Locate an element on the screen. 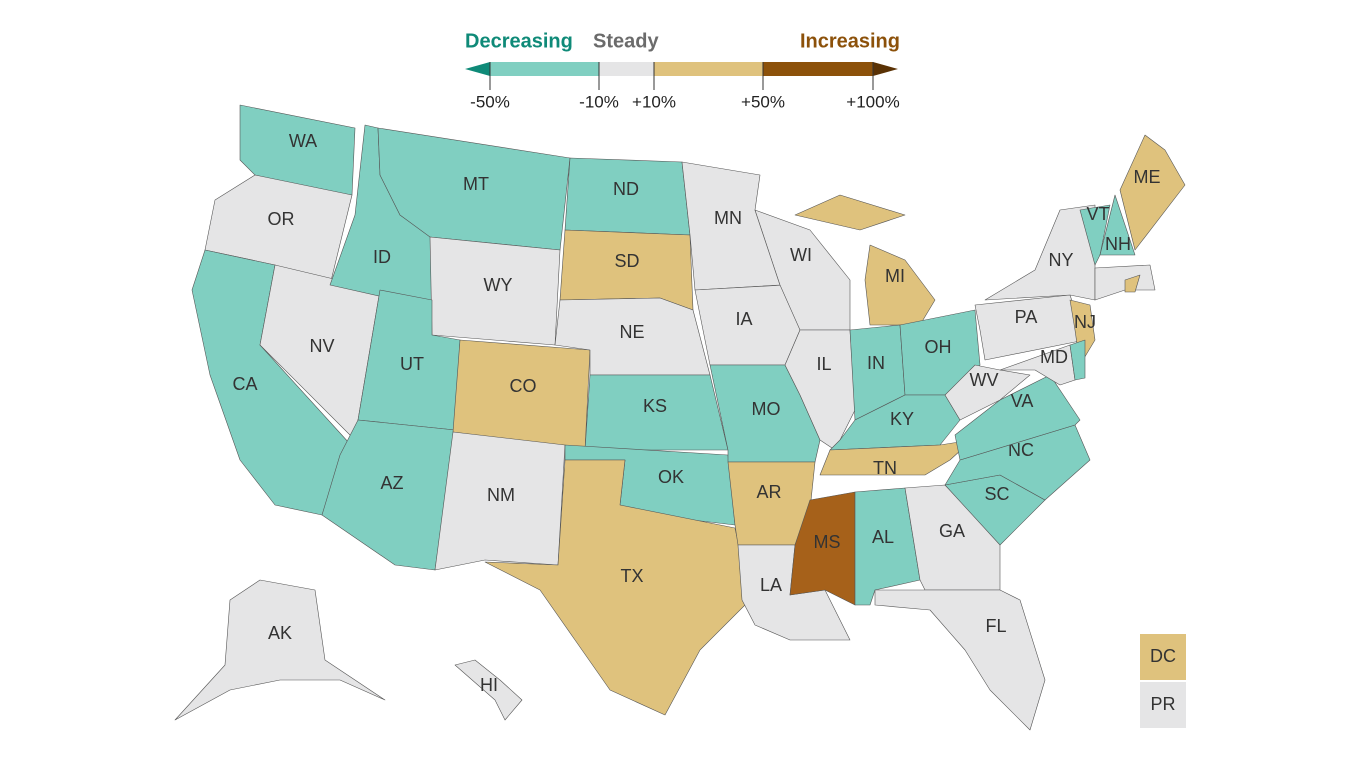  state-label: KY is located at coordinates (902, 419).